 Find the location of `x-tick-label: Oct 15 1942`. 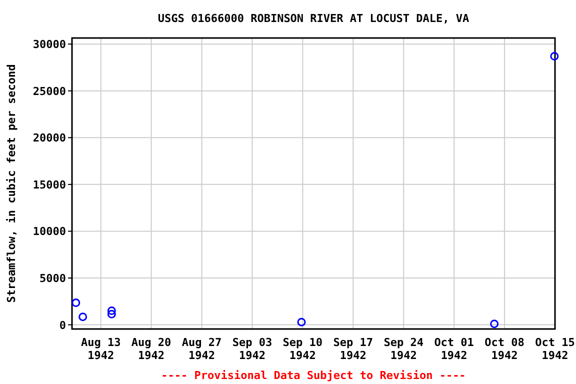

x-tick-label: Oct 15 1942 is located at coordinates (555, 349).